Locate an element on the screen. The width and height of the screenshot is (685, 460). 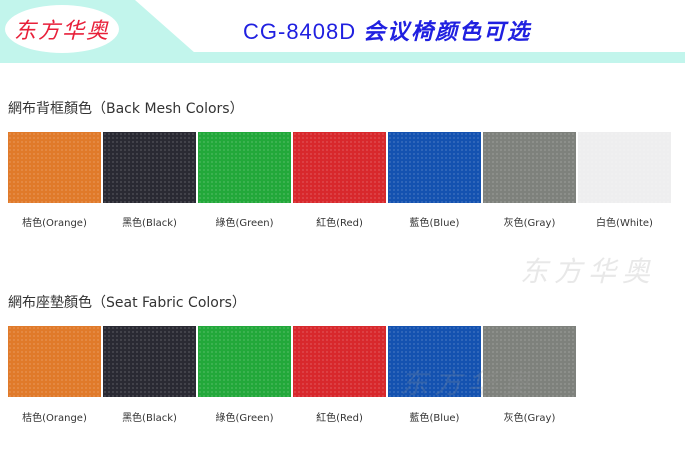
model-number: CG-8408D is located at coordinates (300, 31).